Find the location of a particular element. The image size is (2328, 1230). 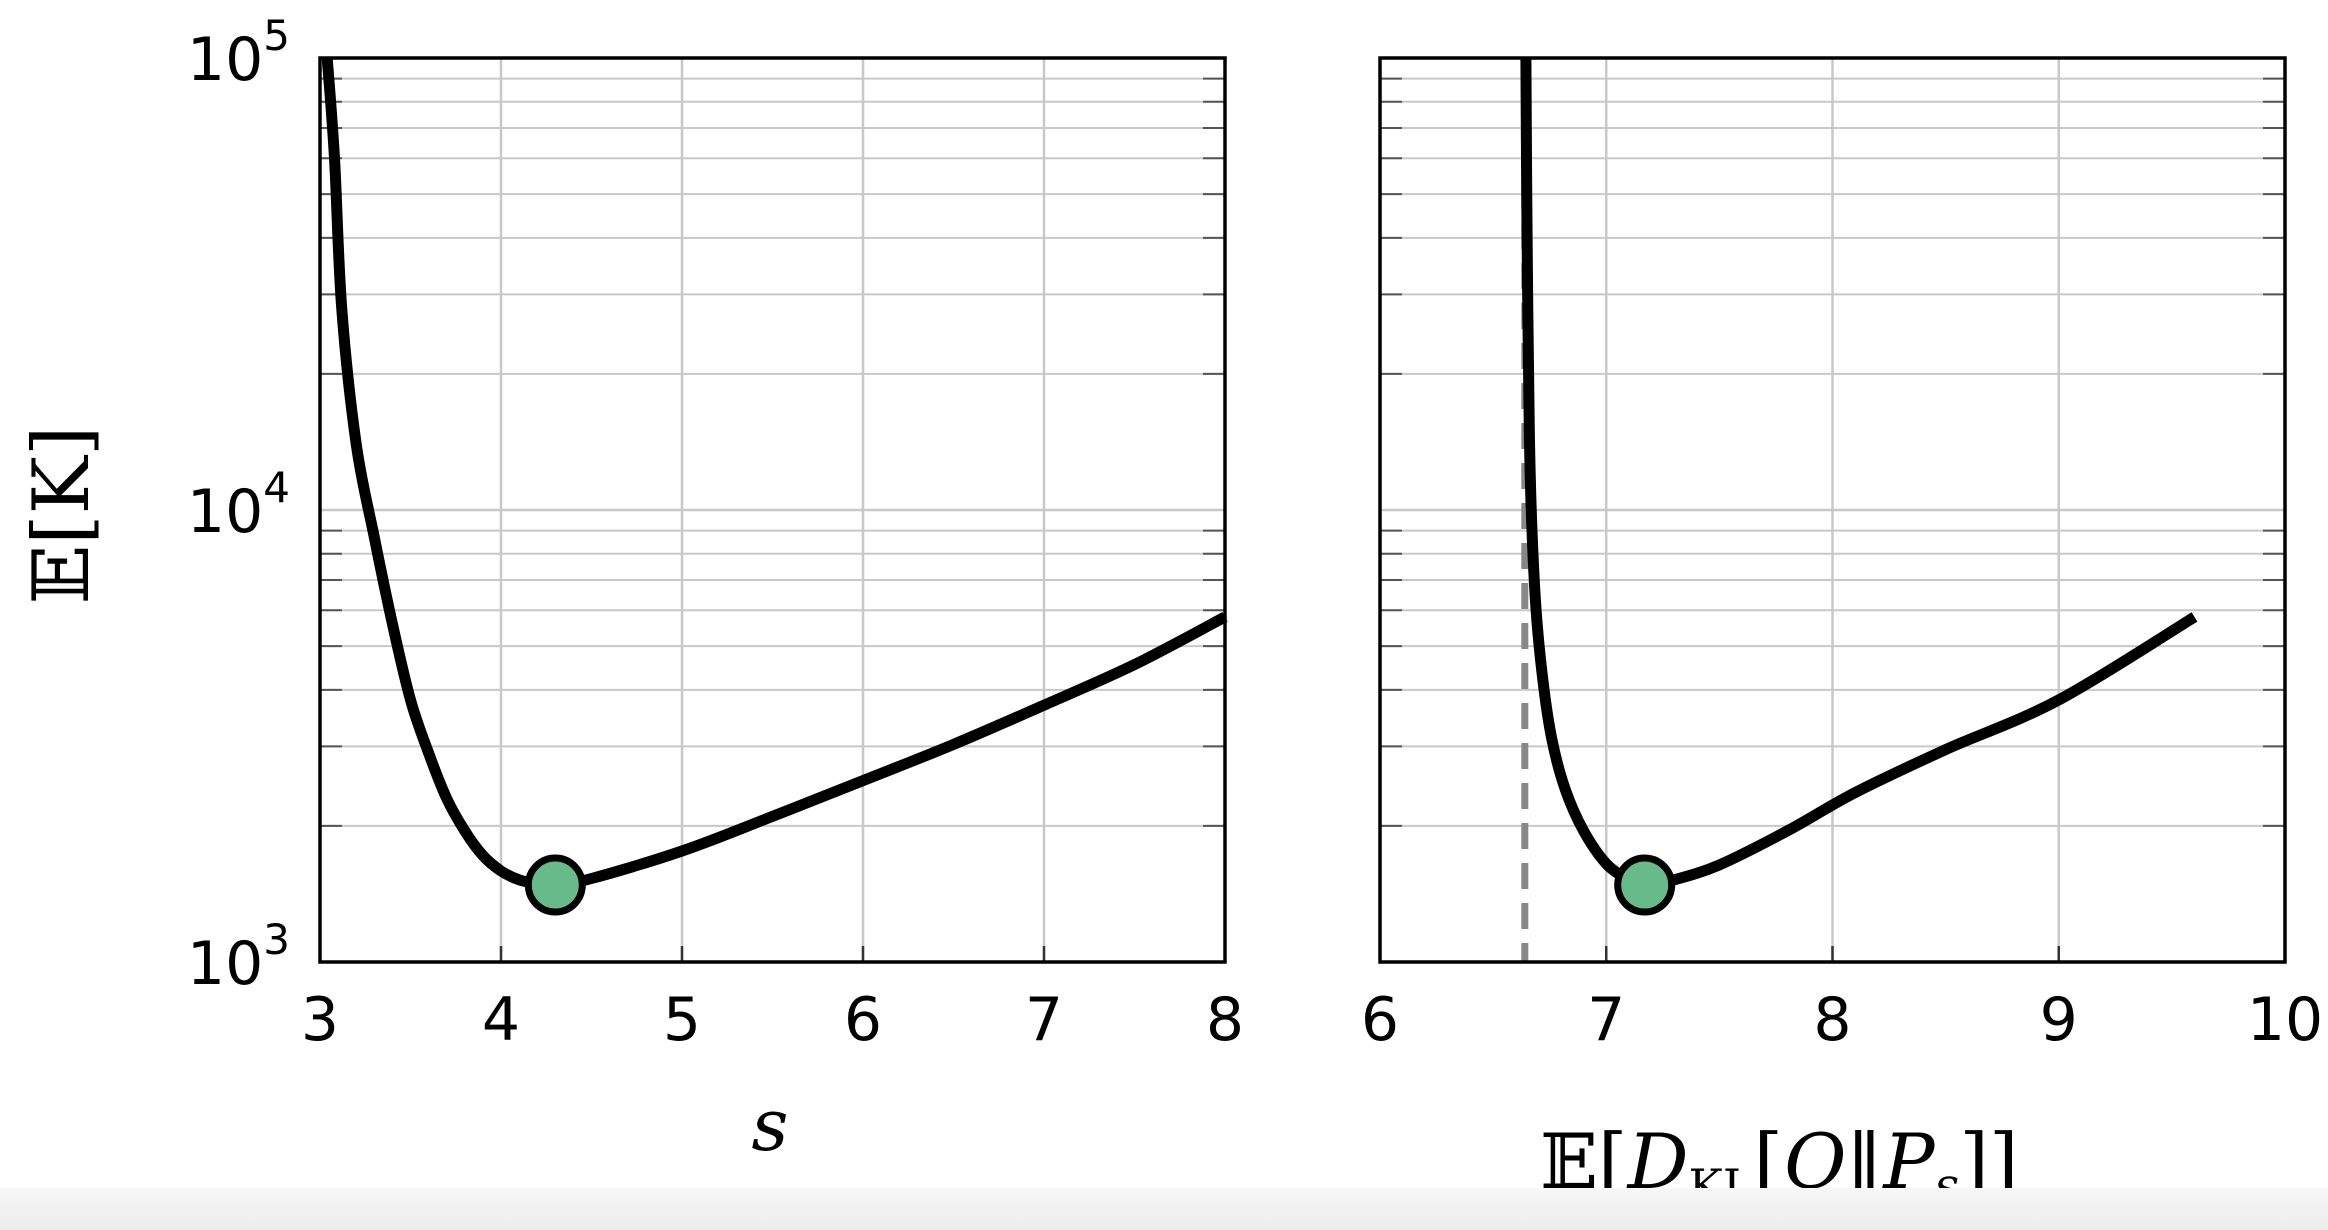

y-tick-label: 10⁴ is located at coordinates (238, 505).